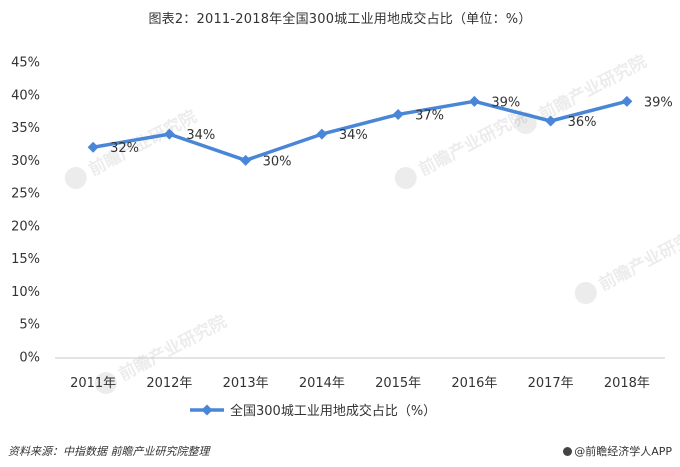 The image size is (680, 467). What do you see at coordinates (627, 383) in the screenshot?
I see `x-tick-label: 2018年` at bounding box center [627, 383].